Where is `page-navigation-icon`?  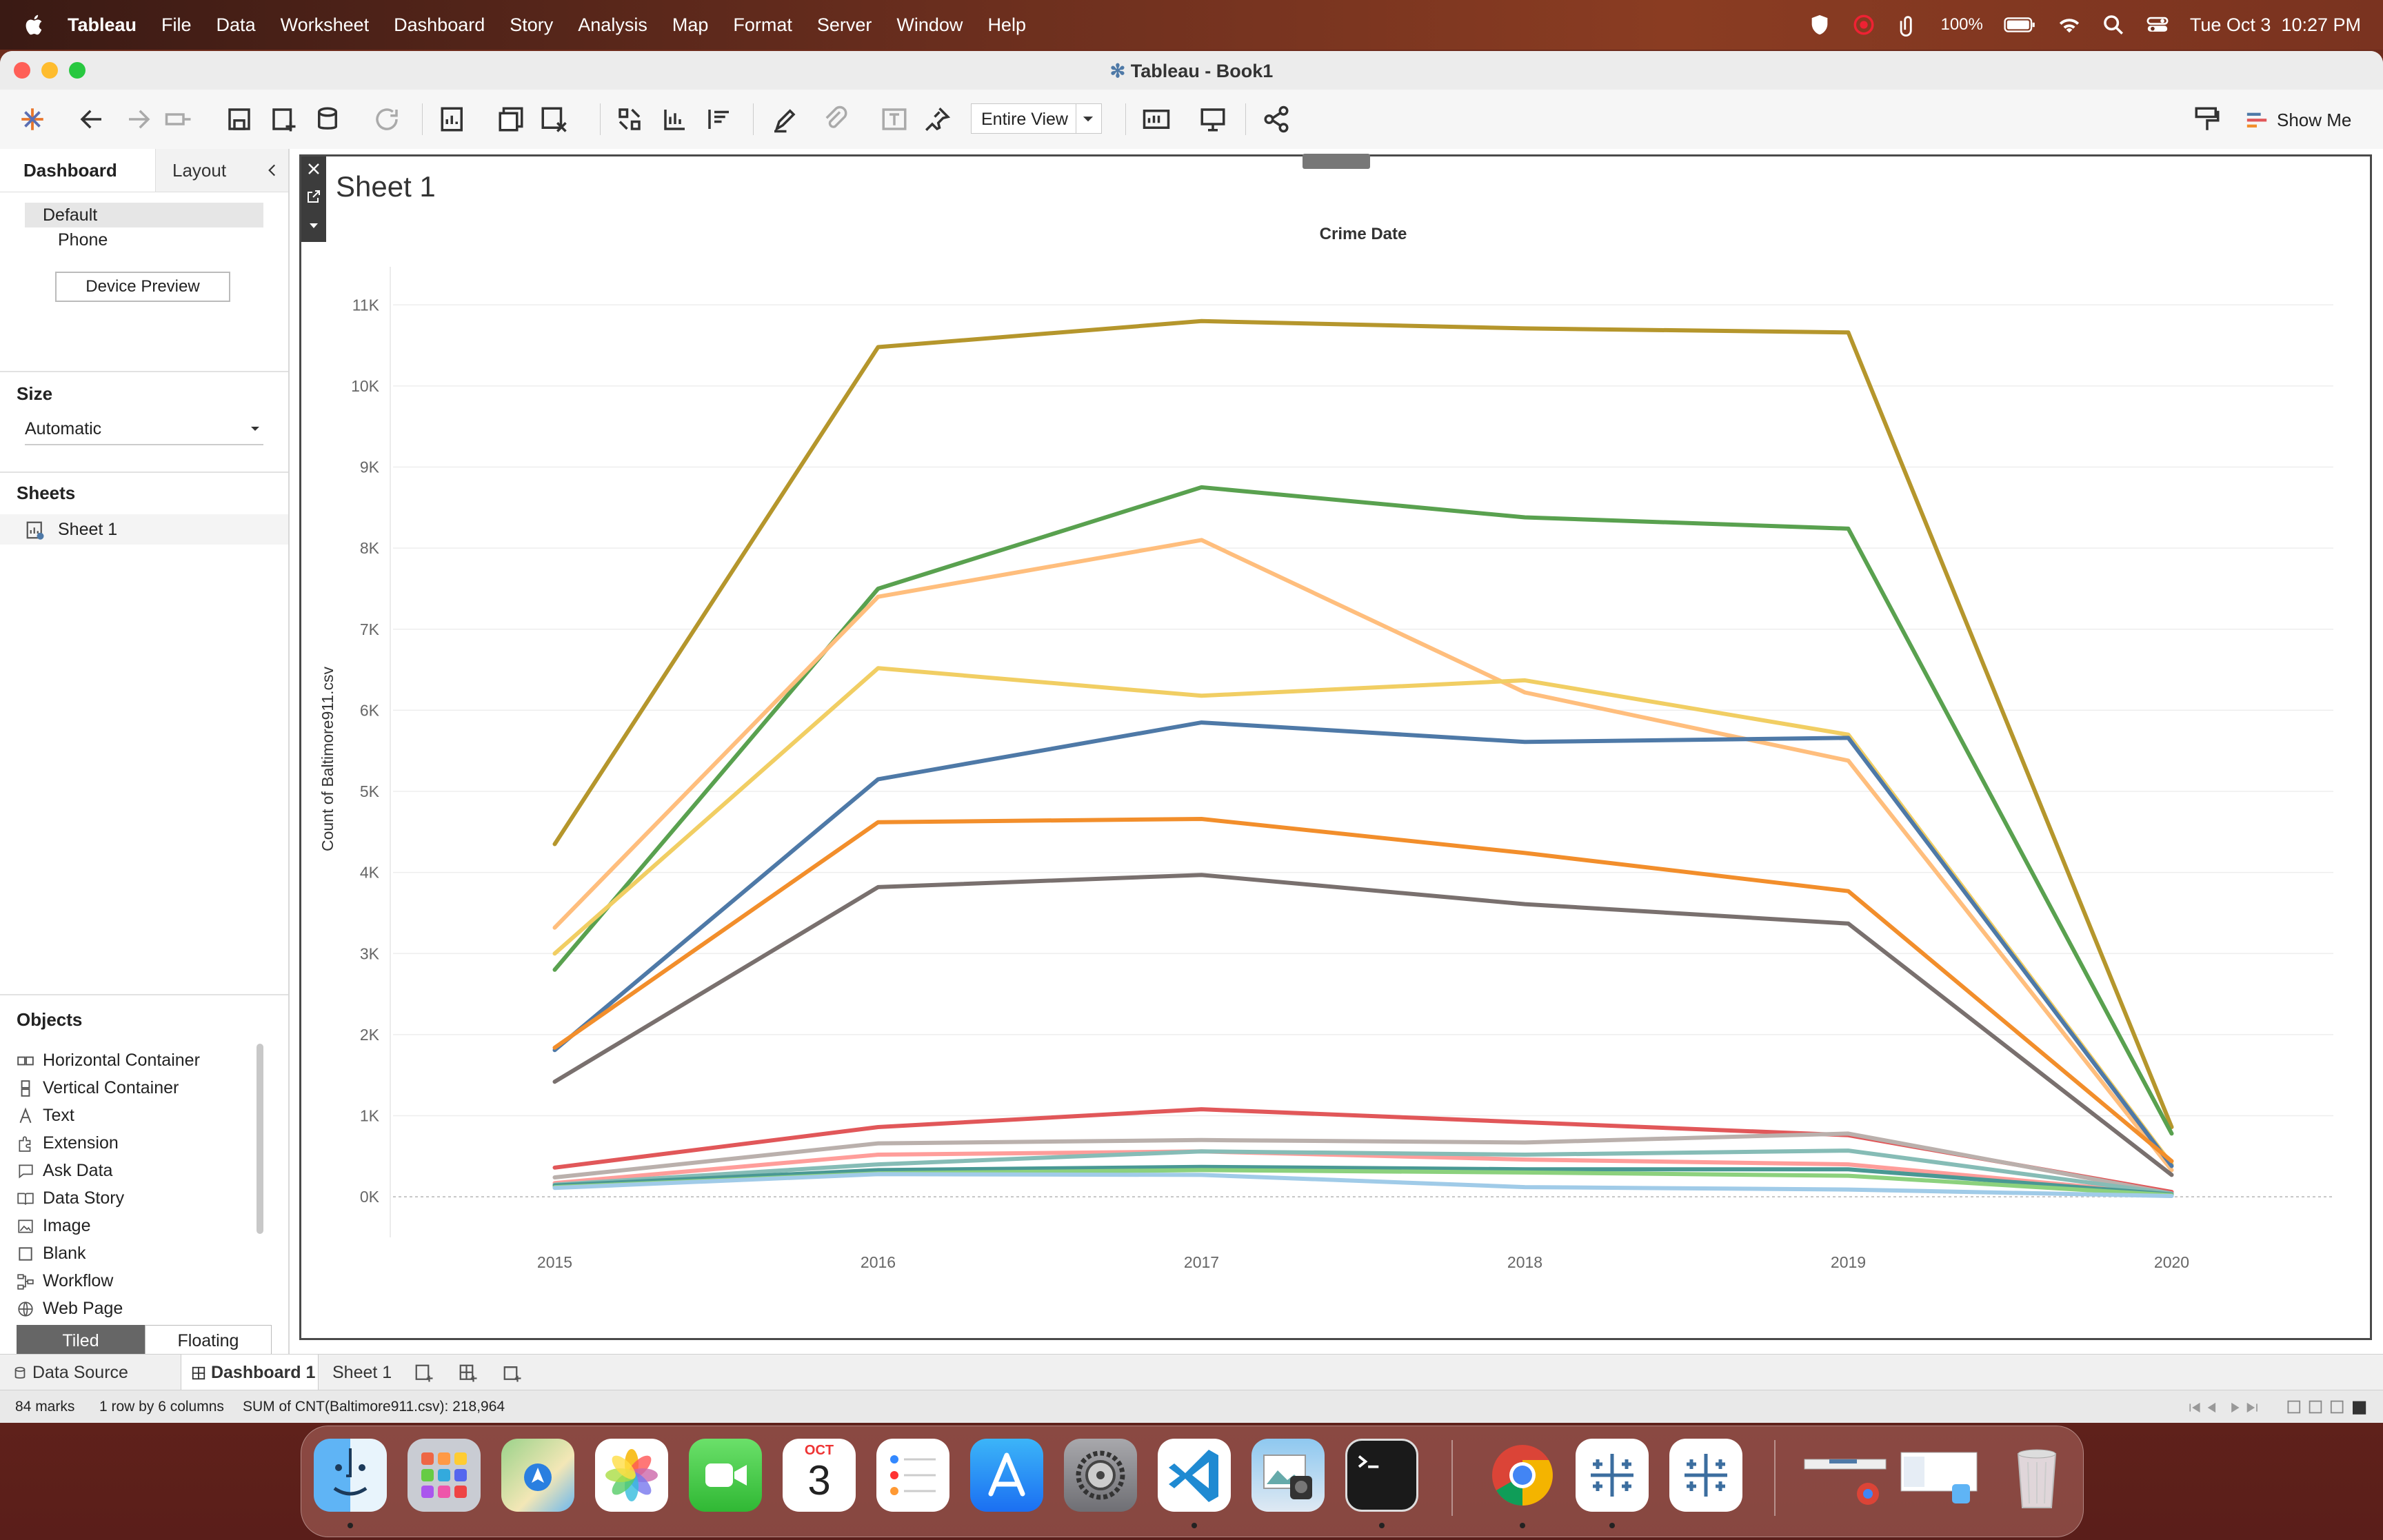 page-navigation-icon is located at coordinates (2225, 1408).